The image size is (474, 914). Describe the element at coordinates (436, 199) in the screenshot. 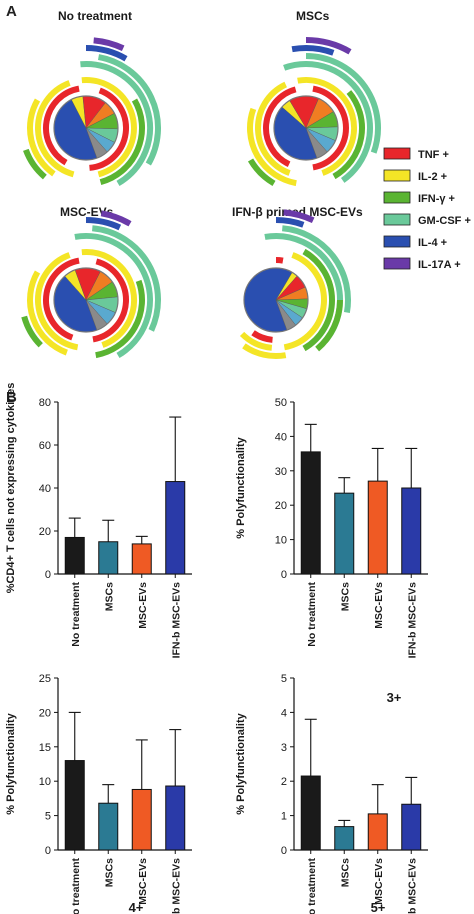

I see `legend-label: IFN-γ +` at that location.